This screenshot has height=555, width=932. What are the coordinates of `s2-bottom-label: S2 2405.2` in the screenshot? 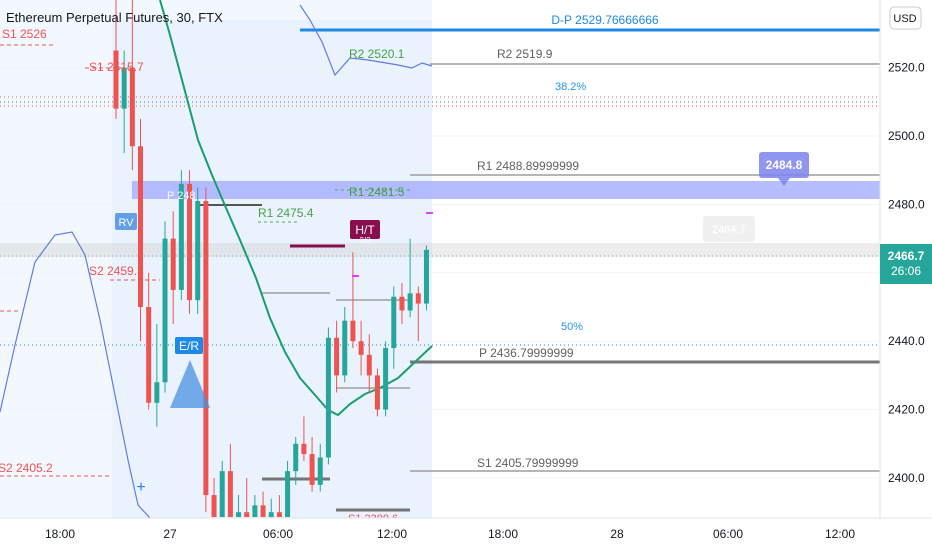 It's located at (26, 468).